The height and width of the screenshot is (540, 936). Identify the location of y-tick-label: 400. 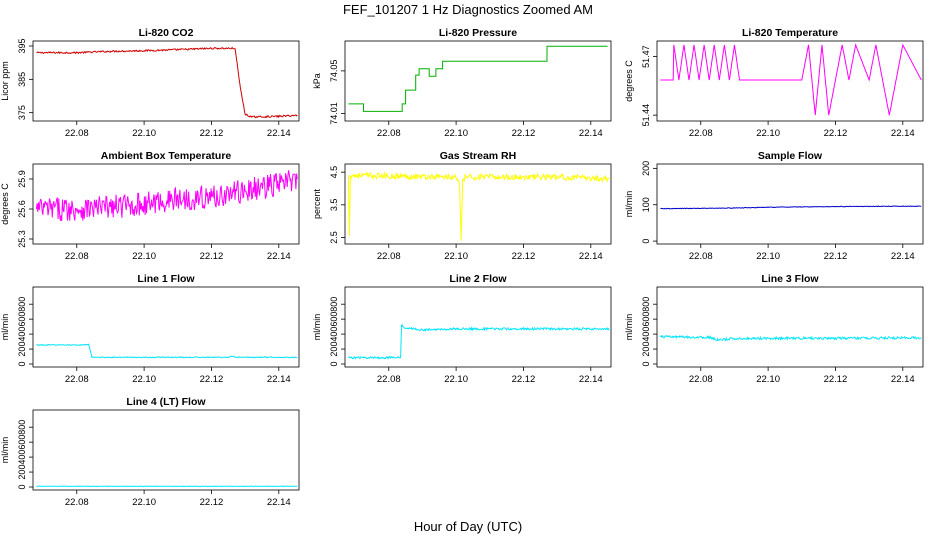
(334, 334).